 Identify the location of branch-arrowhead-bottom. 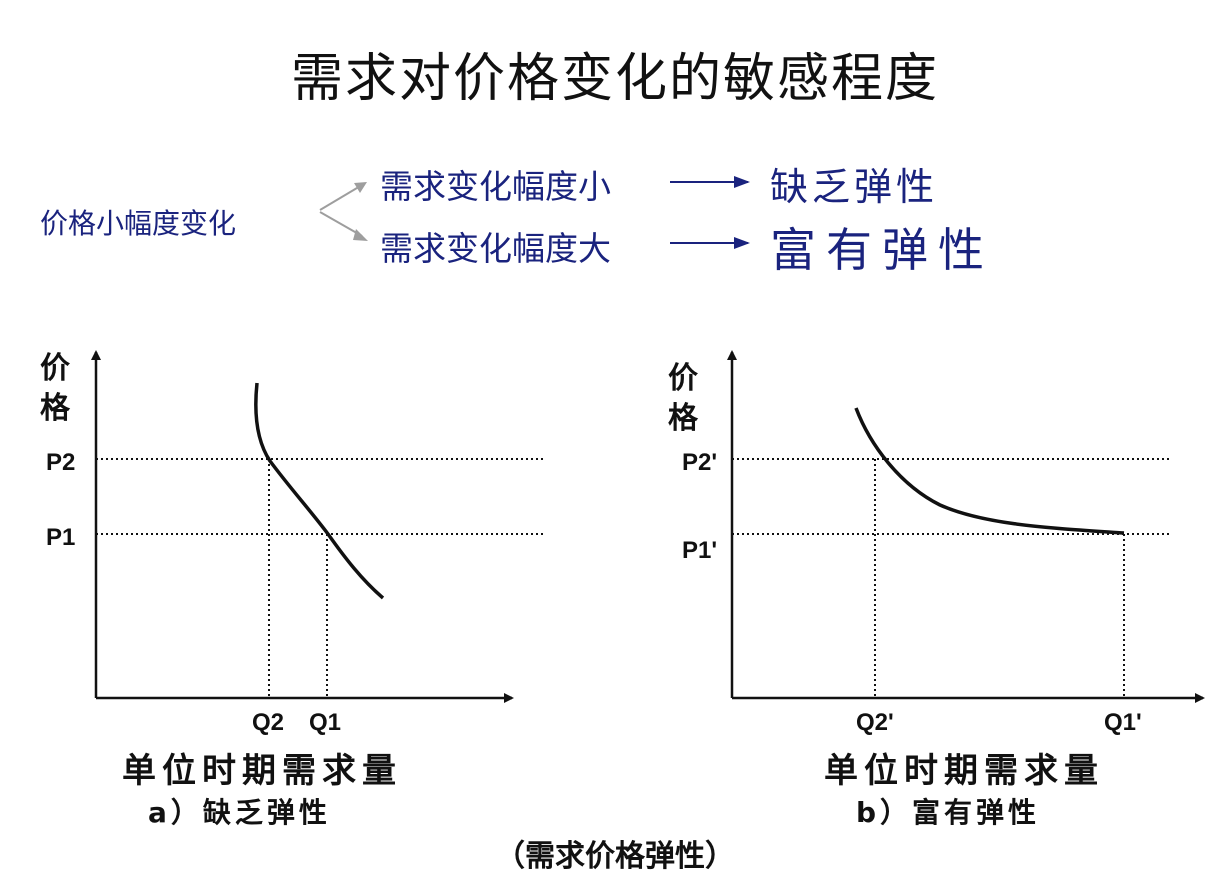
(360, 235).